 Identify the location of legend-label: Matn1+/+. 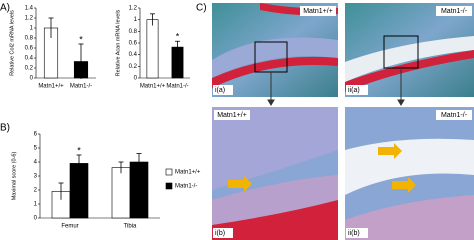
(188, 173).